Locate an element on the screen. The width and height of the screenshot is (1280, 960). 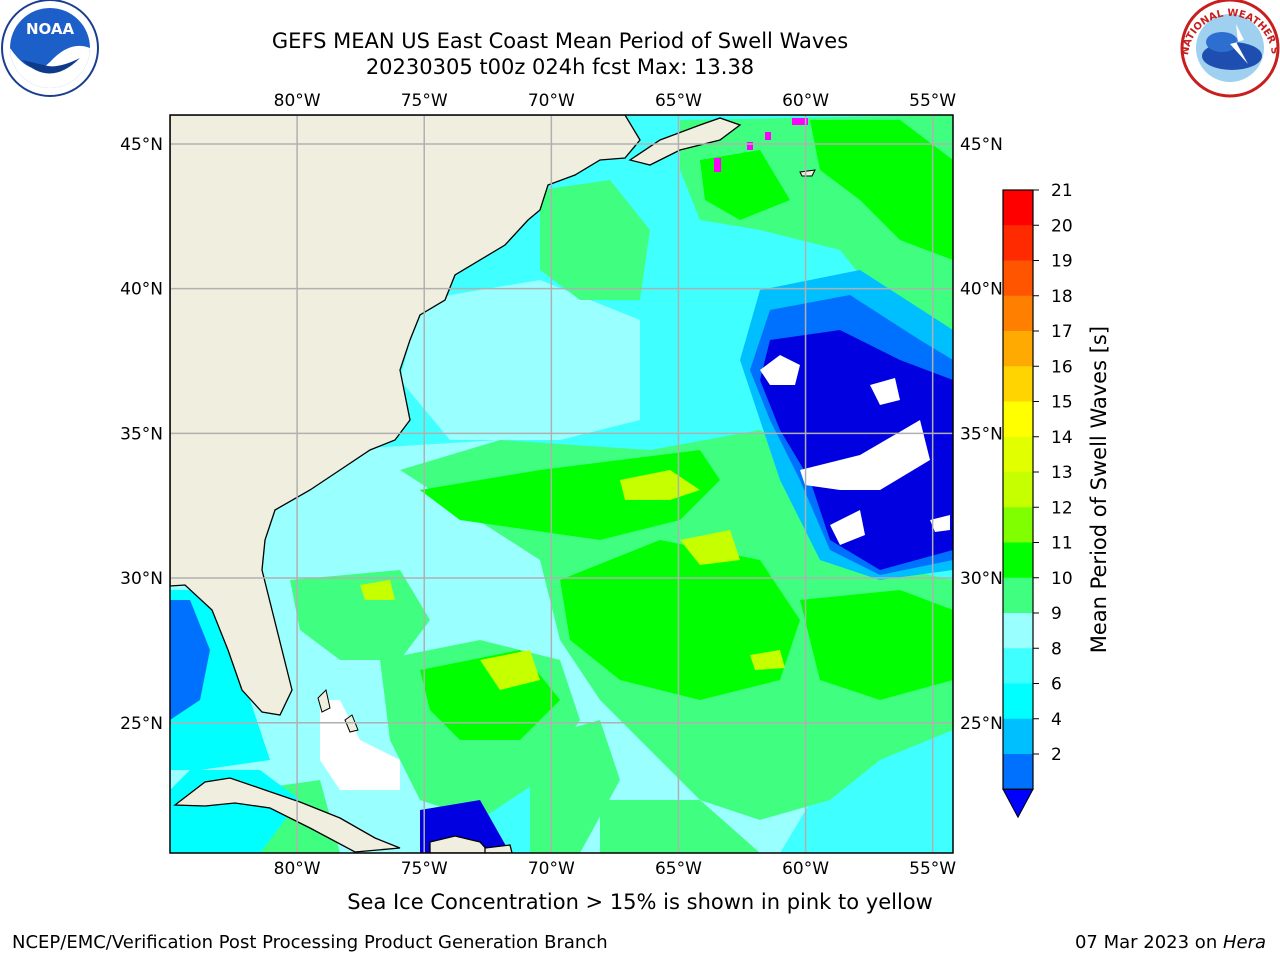
colorbar-tick-label: 13 is located at coordinates (1062, 473).